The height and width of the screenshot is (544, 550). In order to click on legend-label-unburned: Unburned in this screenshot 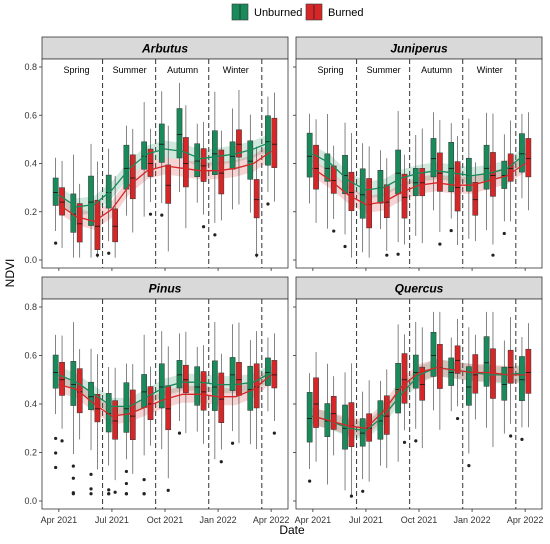, I will do `click(278, 13)`.